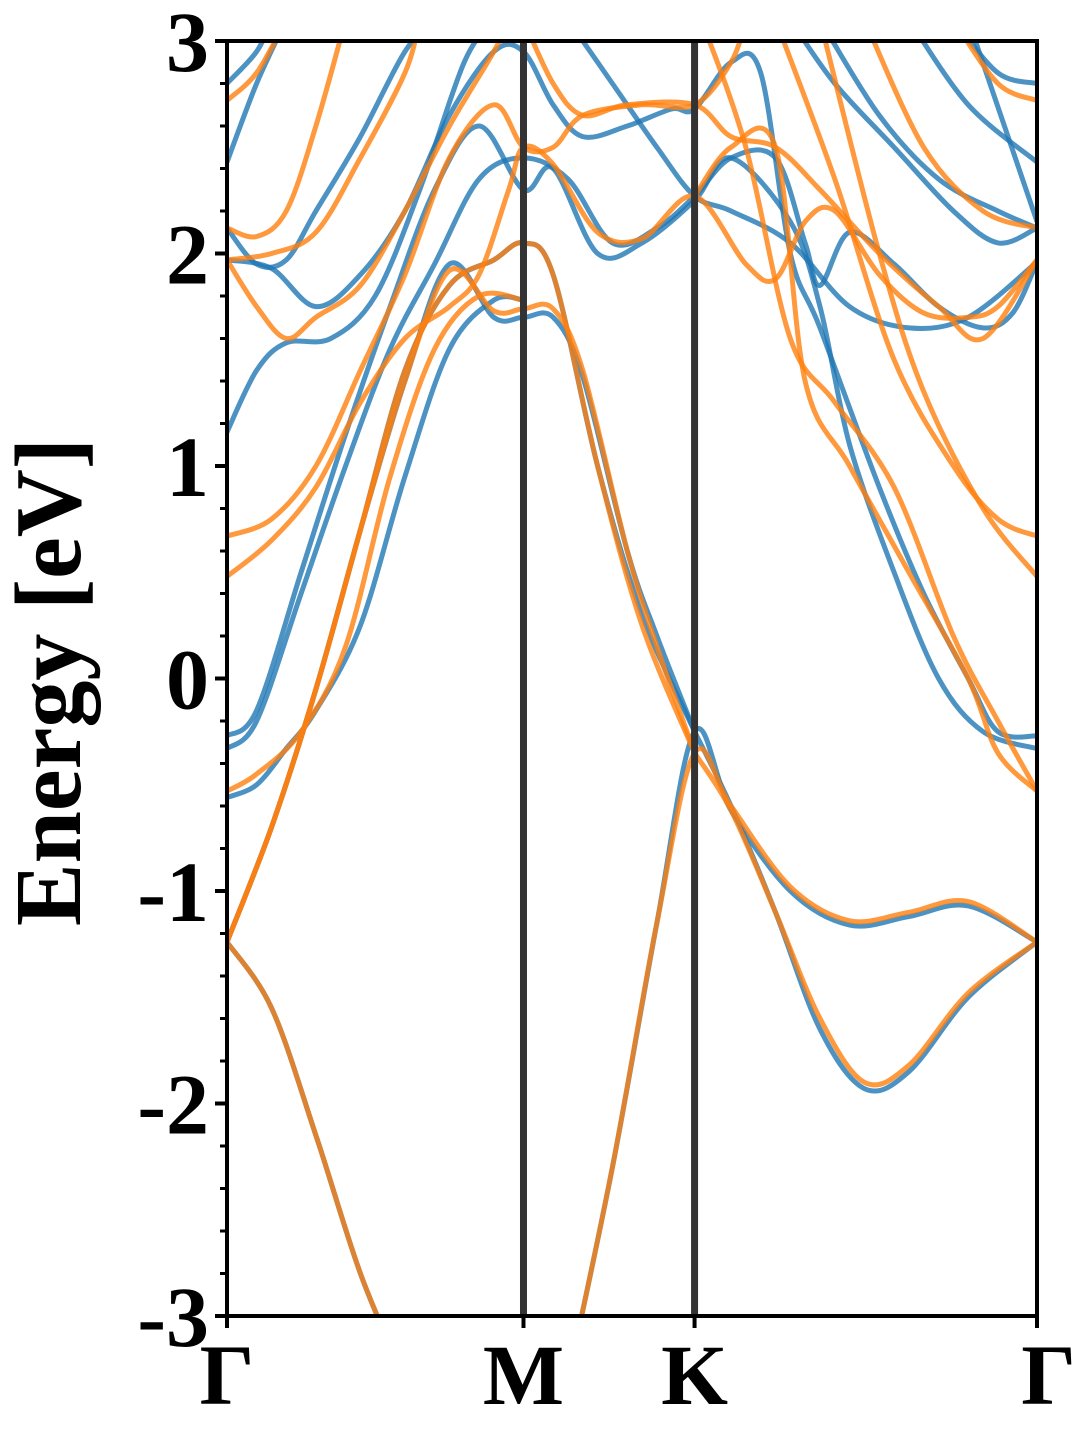 This screenshot has width=1080, height=1440. What do you see at coordinates (173, 1317) in the screenshot?
I see `y-tick-label: -3` at bounding box center [173, 1317].